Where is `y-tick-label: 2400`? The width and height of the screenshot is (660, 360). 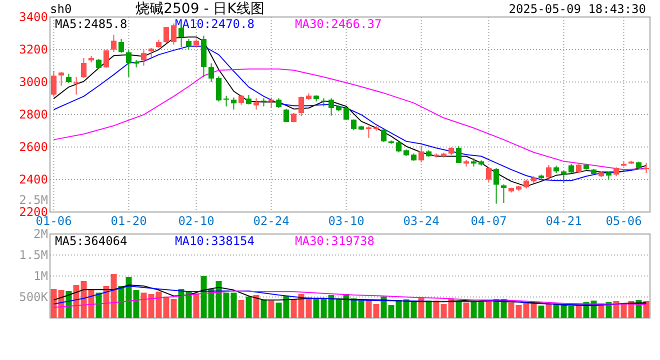 y-tick-label: 2400 is located at coordinates (33, 179).